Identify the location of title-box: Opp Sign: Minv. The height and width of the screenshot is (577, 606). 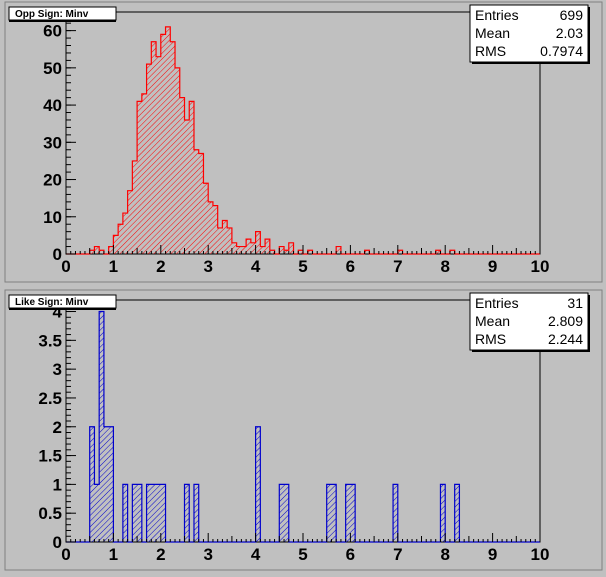
(62, 14).